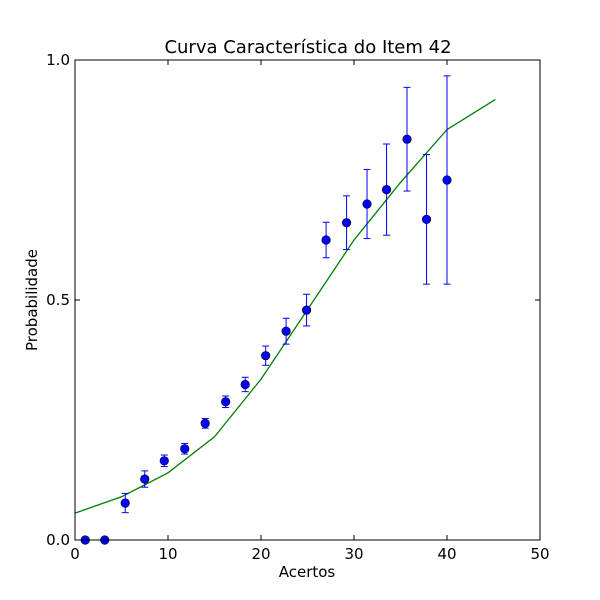 This screenshot has height=600, width=600. Describe the element at coordinates (307, 47) in the screenshot. I see `chart-title: Curva Característica do Item 42` at that location.